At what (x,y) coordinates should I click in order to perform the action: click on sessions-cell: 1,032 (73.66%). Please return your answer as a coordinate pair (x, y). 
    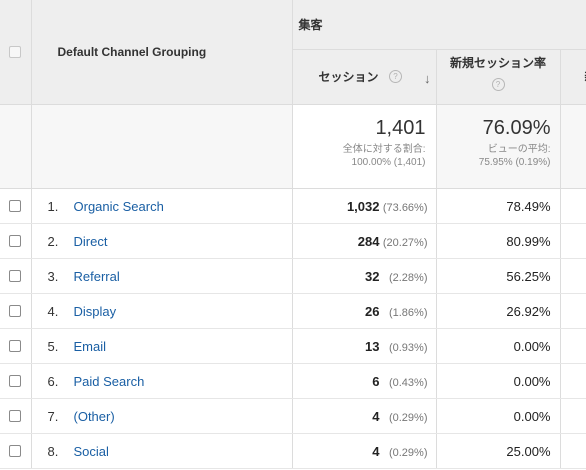
    Looking at the image, I should click on (363, 206).